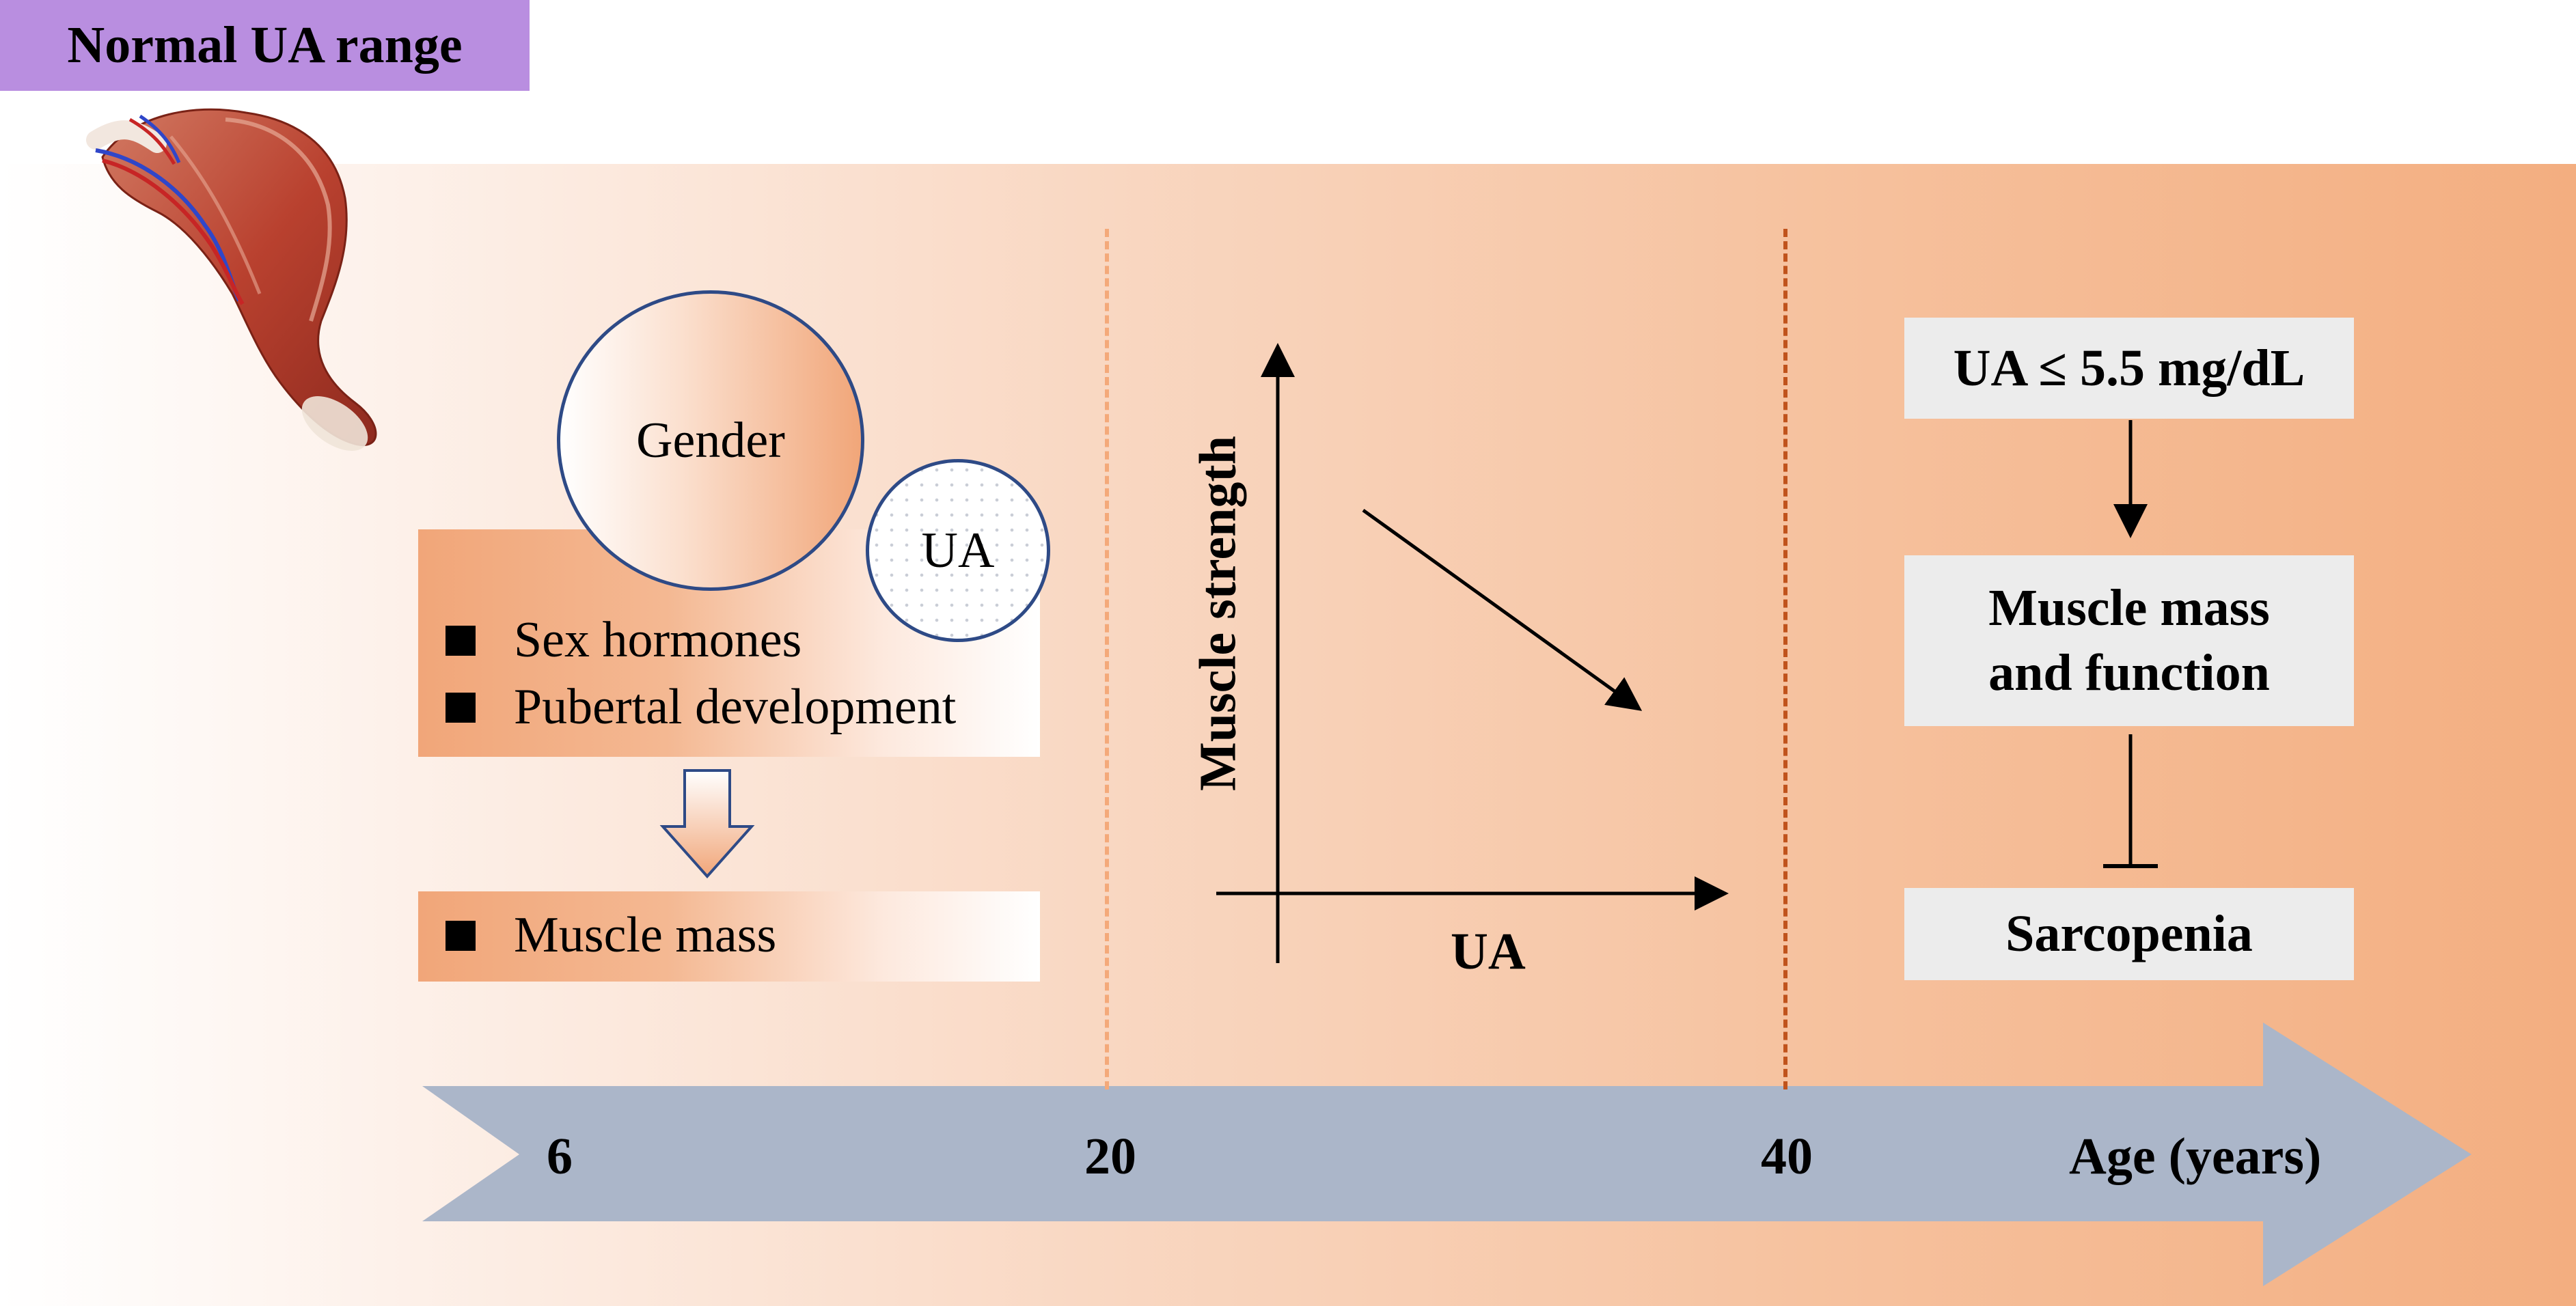 The width and height of the screenshot is (2576, 1306). I want to click on factor-label: Pubertal development, so click(735, 707).